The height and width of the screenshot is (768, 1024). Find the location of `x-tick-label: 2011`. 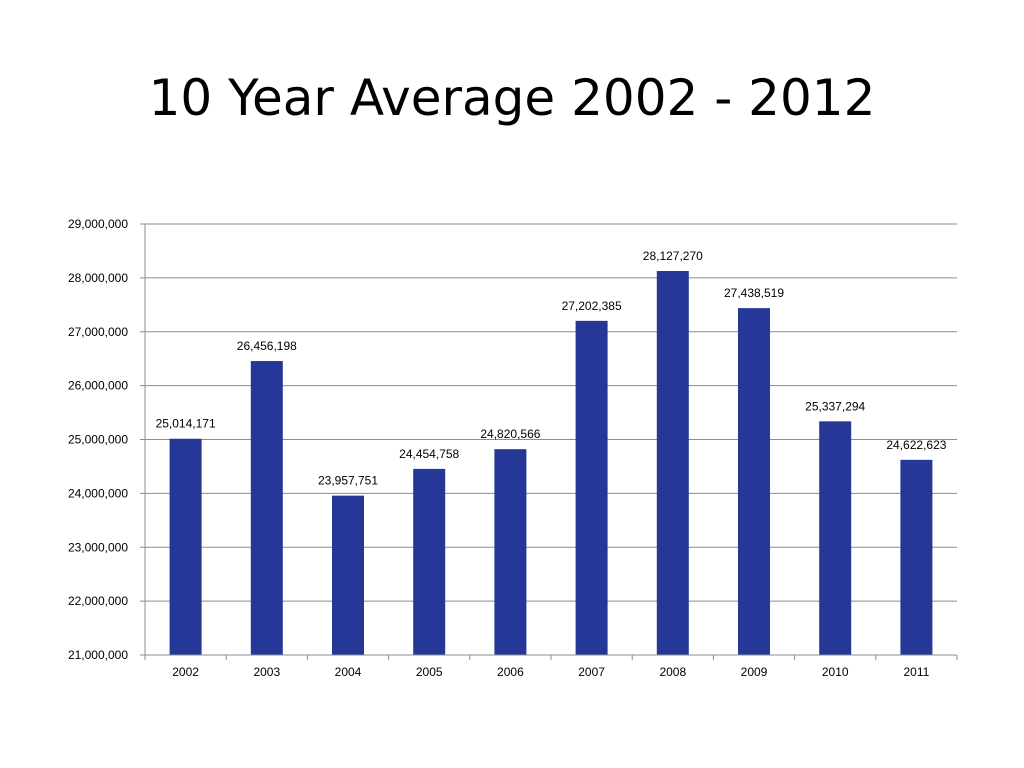

x-tick-label: 2011 is located at coordinates (916, 672).